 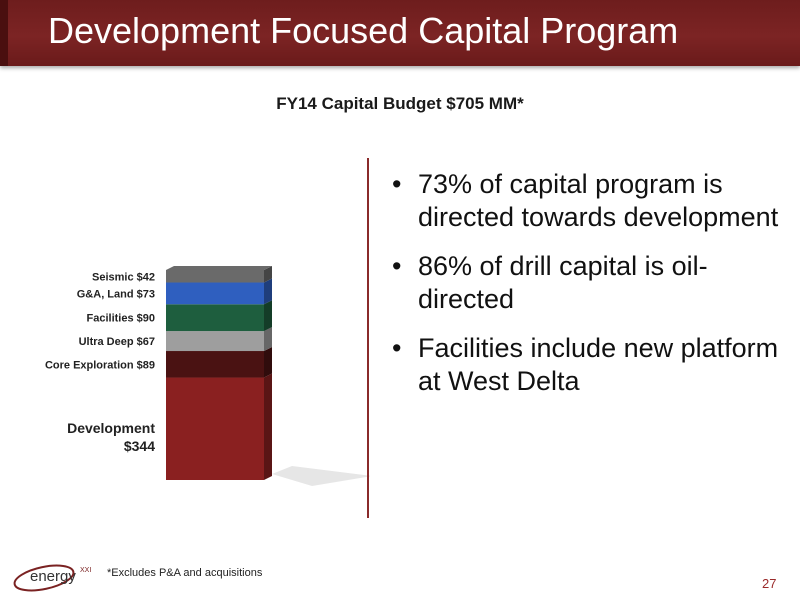 What do you see at coordinates (563, 282) in the screenshot?
I see `bullet-text: 86% of drill capital is oil-directed` at bounding box center [563, 282].